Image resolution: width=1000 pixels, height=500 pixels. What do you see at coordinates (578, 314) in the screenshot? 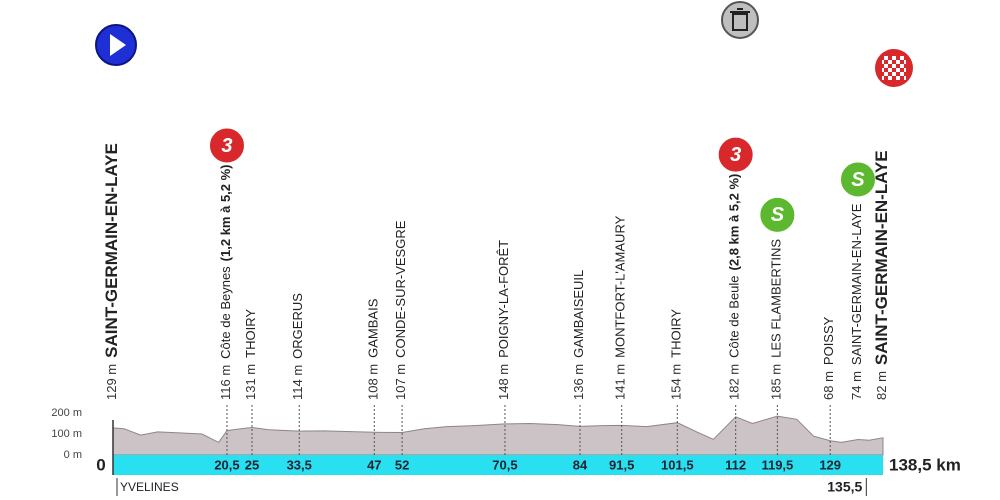
I see `place-name: GAMBAISEUIL` at bounding box center [578, 314].